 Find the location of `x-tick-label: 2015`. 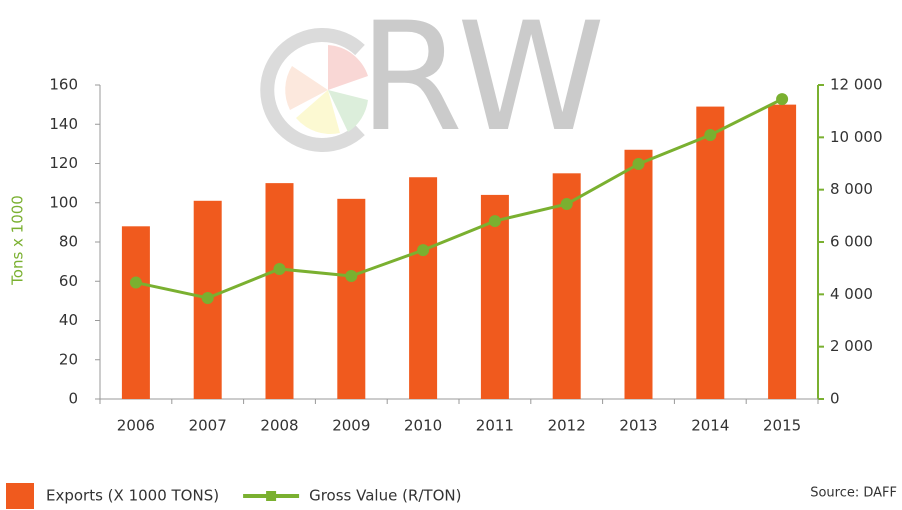

x-tick-label: 2015 is located at coordinates (782, 426).